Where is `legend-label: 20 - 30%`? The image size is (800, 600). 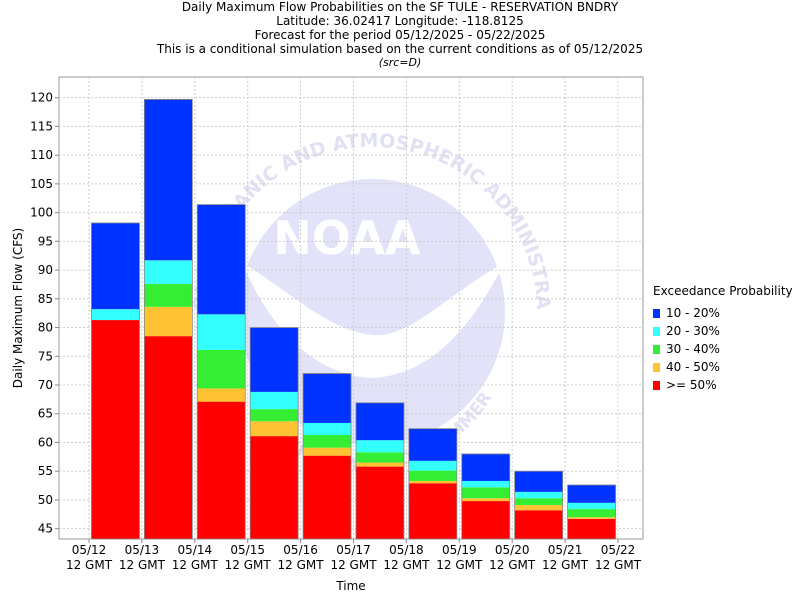
legend-label: 20 - 30% is located at coordinates (693, 331).